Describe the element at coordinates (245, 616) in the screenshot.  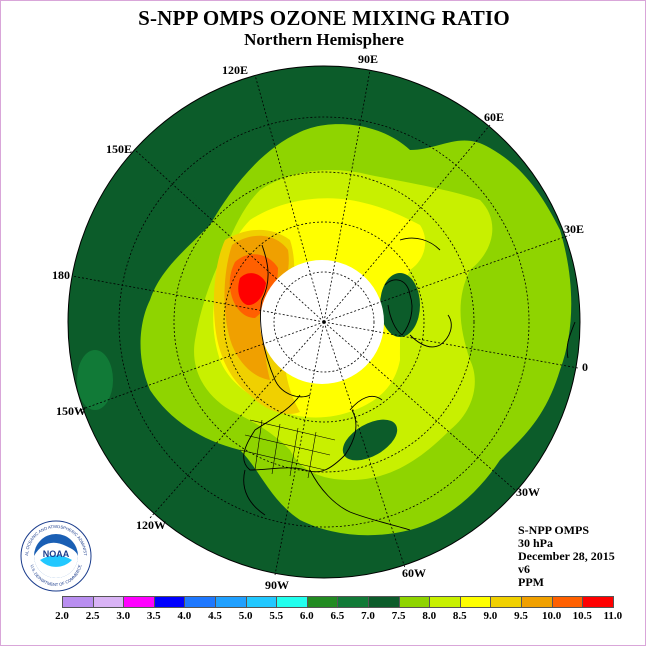
I see `colorbar-tick-label: 5.0` at that location.